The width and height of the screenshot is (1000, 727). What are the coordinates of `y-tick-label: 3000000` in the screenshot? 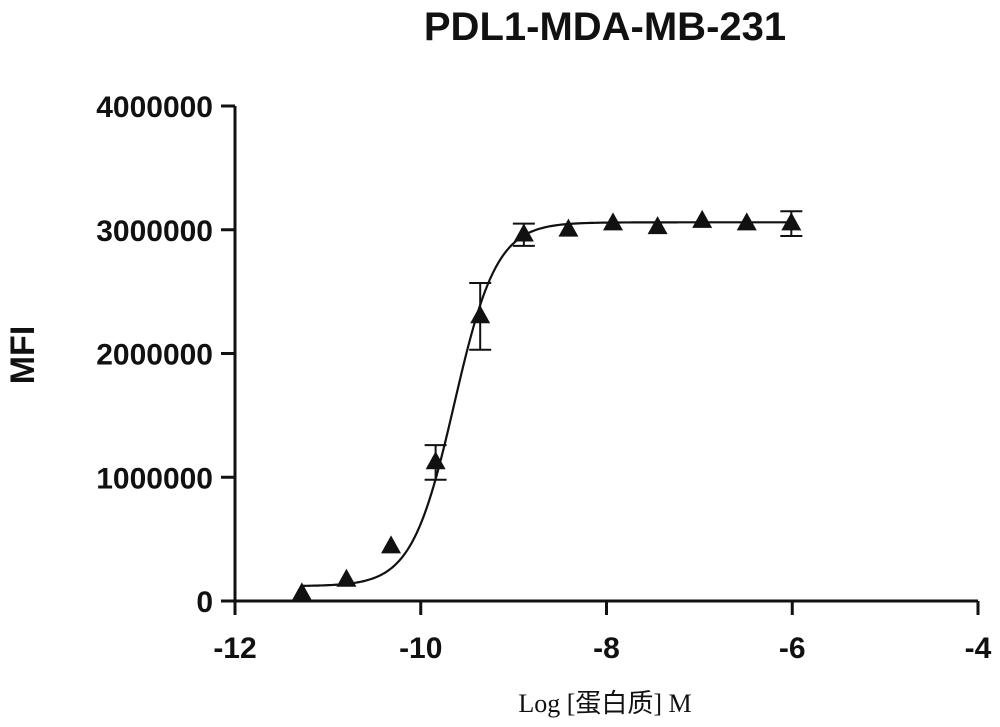 It's located at (154, 231).